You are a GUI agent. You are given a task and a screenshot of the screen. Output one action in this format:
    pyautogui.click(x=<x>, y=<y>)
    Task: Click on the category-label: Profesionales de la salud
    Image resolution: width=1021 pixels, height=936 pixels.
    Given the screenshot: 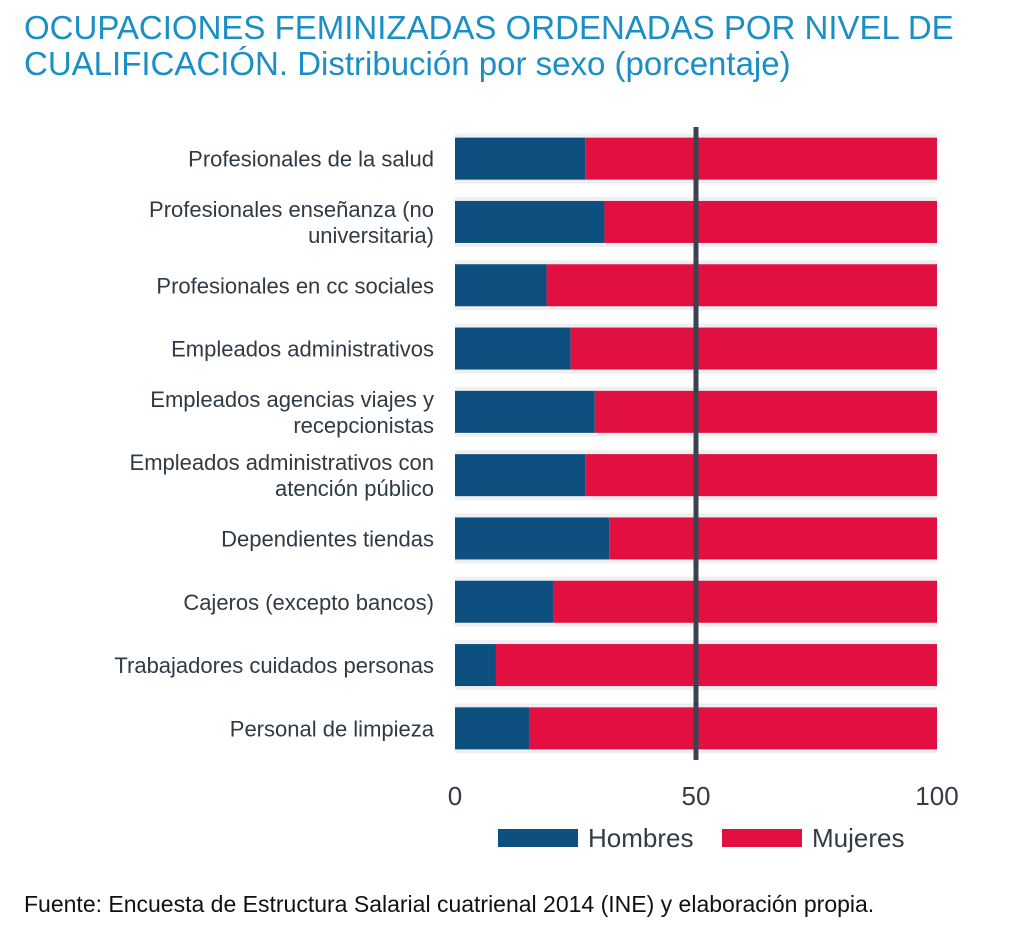 What is the action you would take?
    pyautogui.click(x=311, y=159)
    